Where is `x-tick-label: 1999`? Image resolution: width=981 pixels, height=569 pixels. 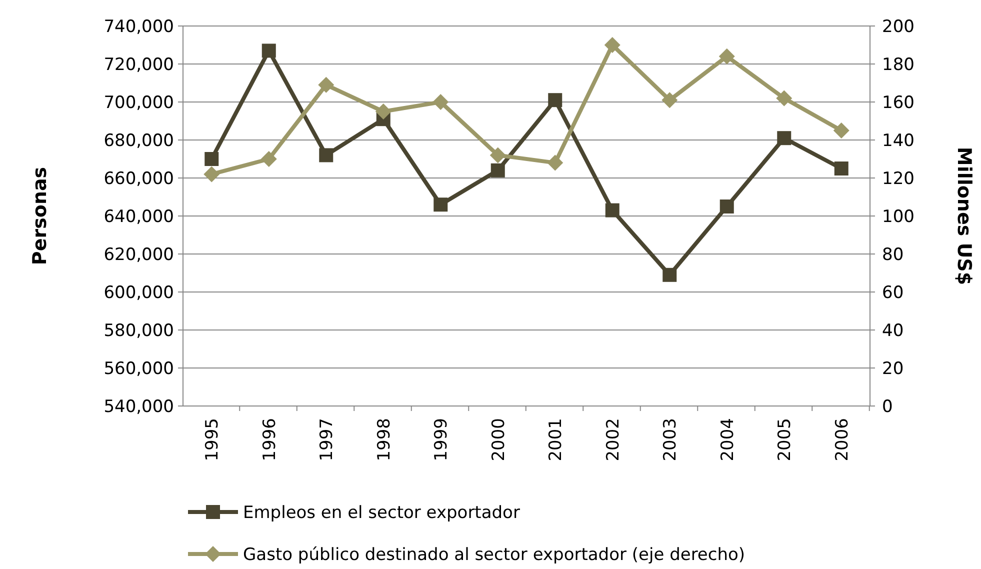
x-tick-label: 1999 is located at coordinates (442, 440).